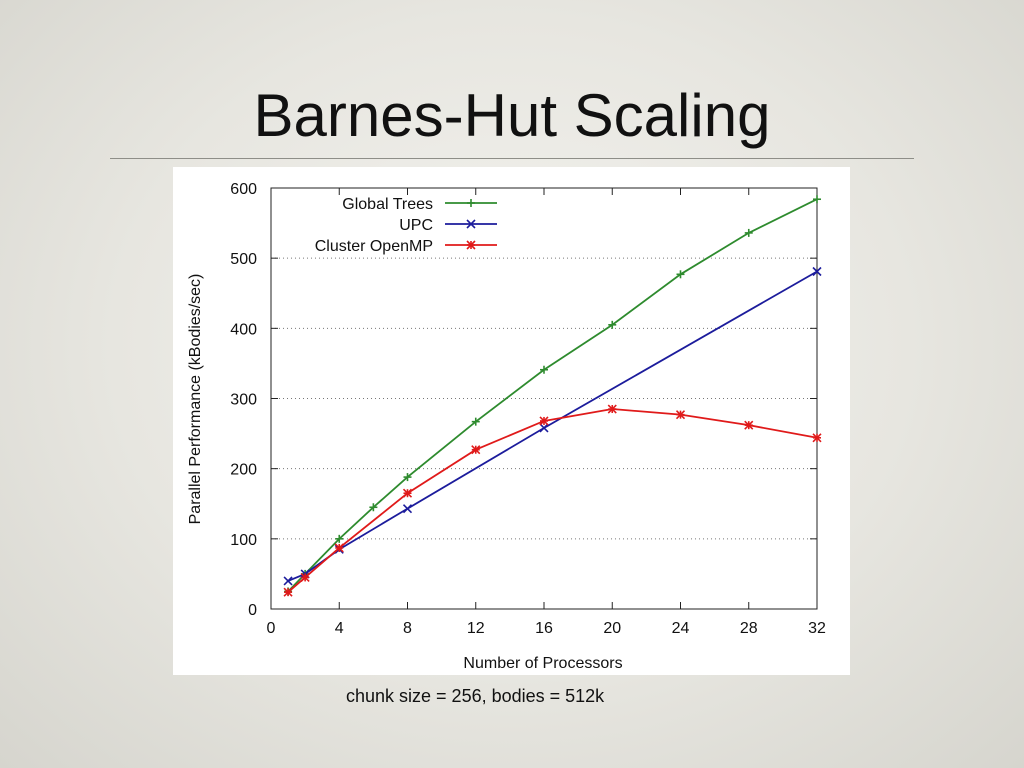  Describe the element at coordinates (243, 329) in the screenshot. I see `y-tick-label: 400` at that location.